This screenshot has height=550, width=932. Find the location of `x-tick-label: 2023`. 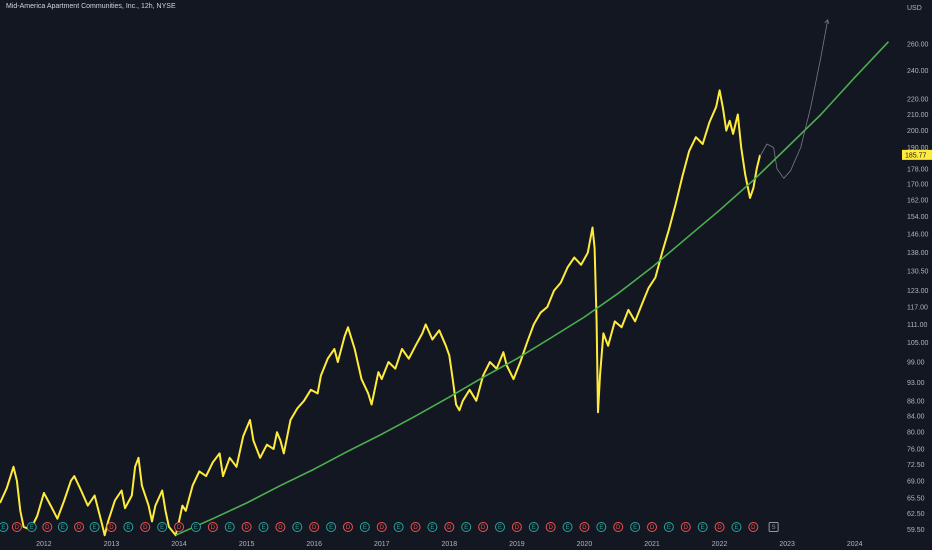

x-tick-label: 2023 is located at coordinates (787, 544).